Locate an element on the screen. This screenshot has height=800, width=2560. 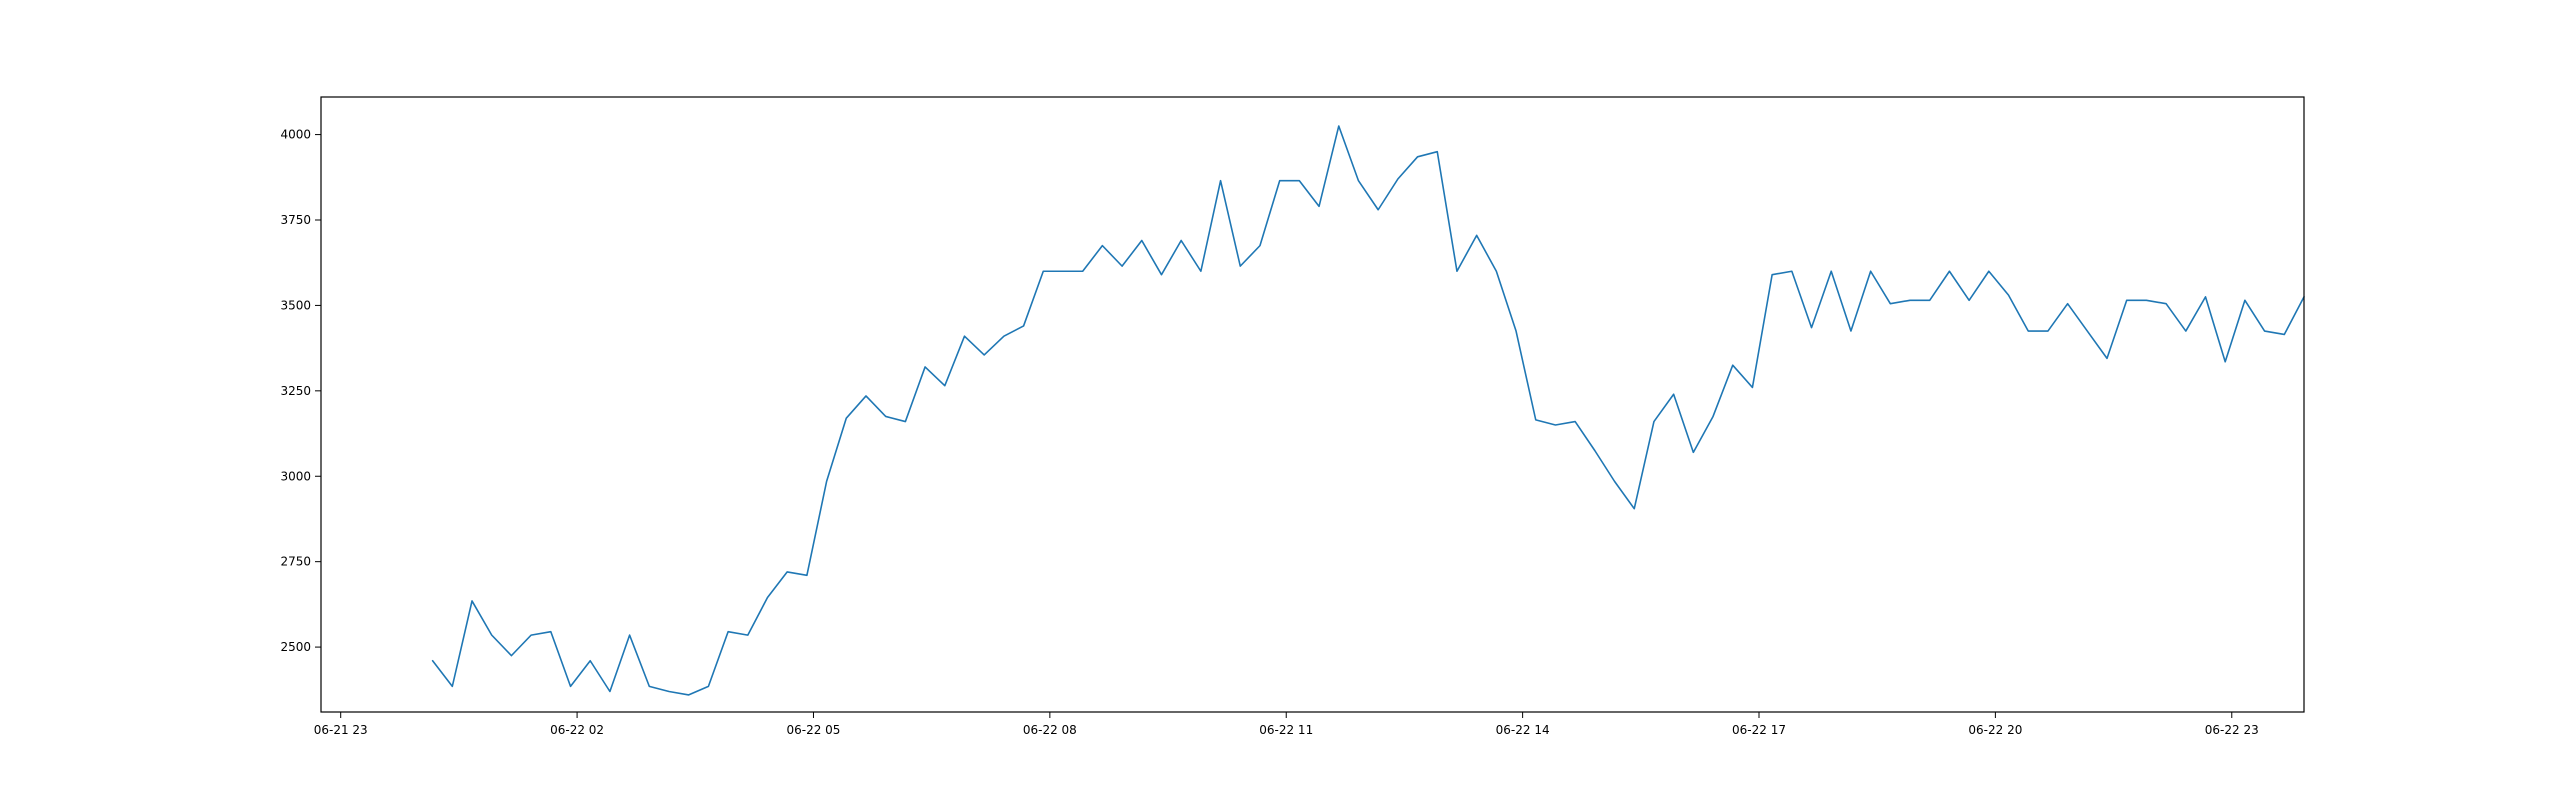
x-tick-label: 06-22 20 is located at coordinates (1995, 730).